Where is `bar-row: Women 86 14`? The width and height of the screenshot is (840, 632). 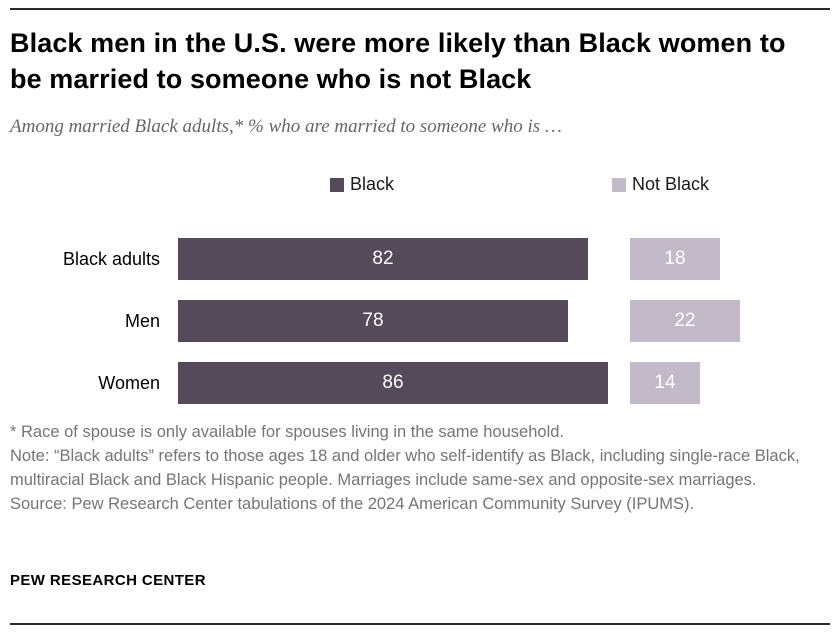
bar-row: Women 86 14 is located at coordinates (415, 383).